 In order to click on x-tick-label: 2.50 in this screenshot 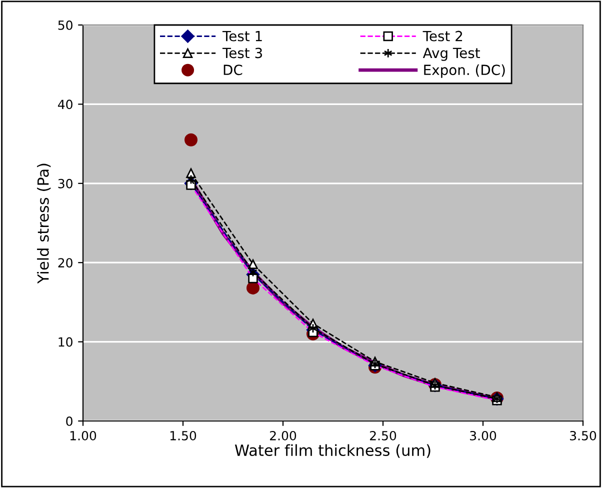, I will do `click(383, 435)`.